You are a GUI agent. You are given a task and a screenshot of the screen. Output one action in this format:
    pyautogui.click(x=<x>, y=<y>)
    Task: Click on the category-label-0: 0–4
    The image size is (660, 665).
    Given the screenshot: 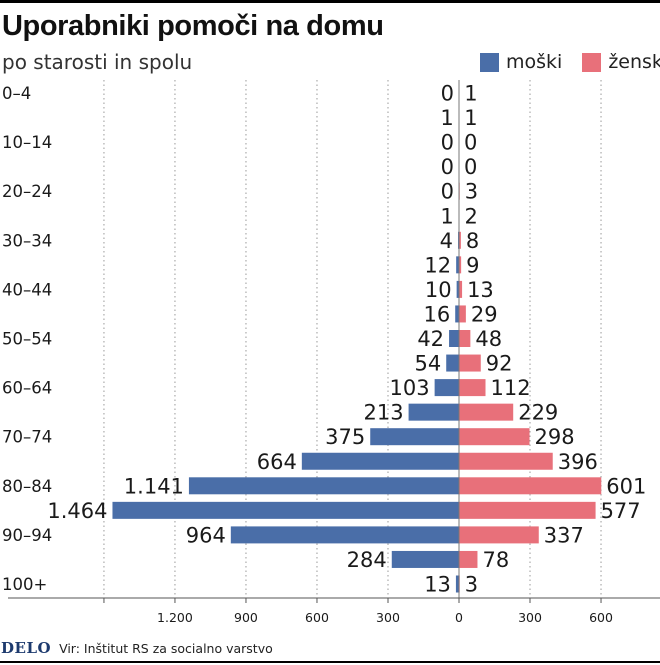 What is the action you would take?
    pyautogui.click(x=16, y=93)
    